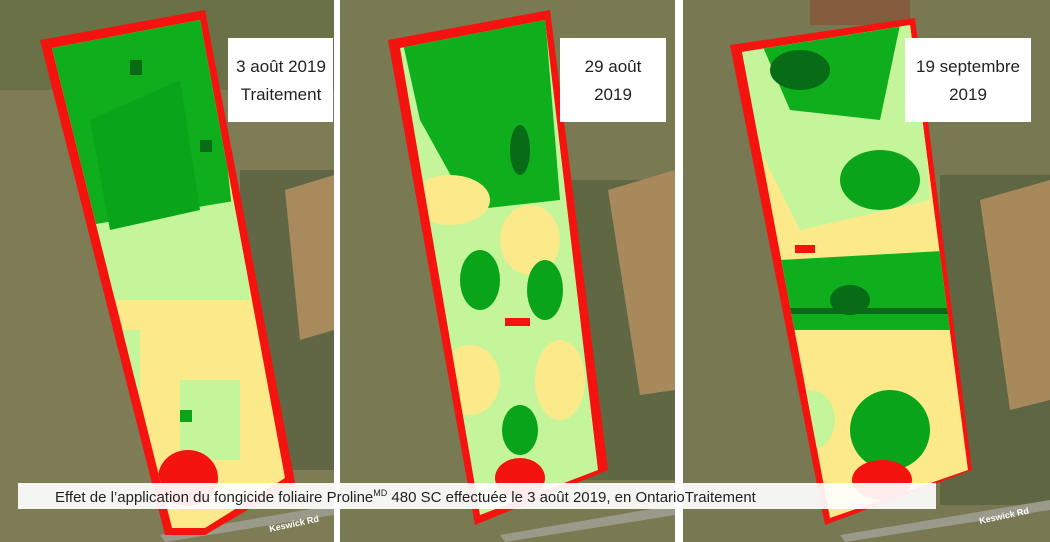  What do you see at coordinates (968, 66) in the screenshot?
I see `panel-label: 19 septembre` at bounding box center [968, 66].